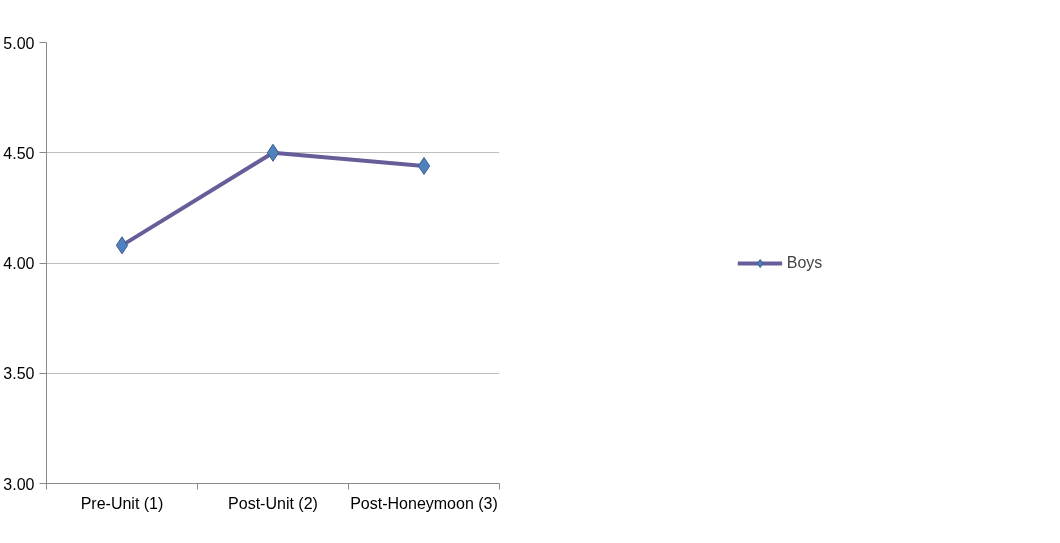 This screenshot has width=1060, height=543. Describe the element at coordinates (19, 43) in the screenshot. I see `y-tick-label: 5.00` at that location.